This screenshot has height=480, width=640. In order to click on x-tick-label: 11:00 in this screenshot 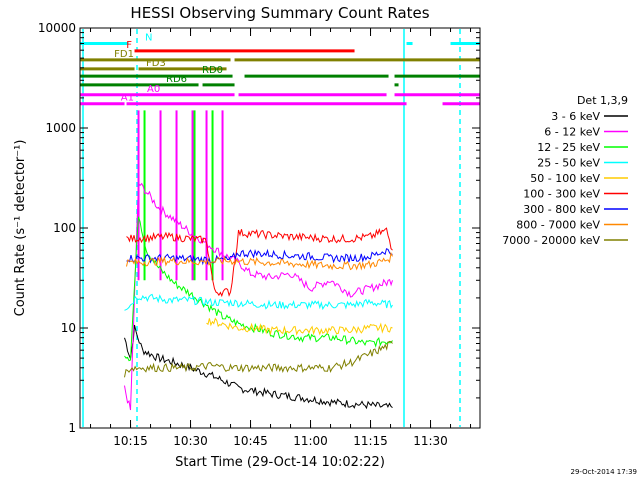, I will do `click(310, 441)`.